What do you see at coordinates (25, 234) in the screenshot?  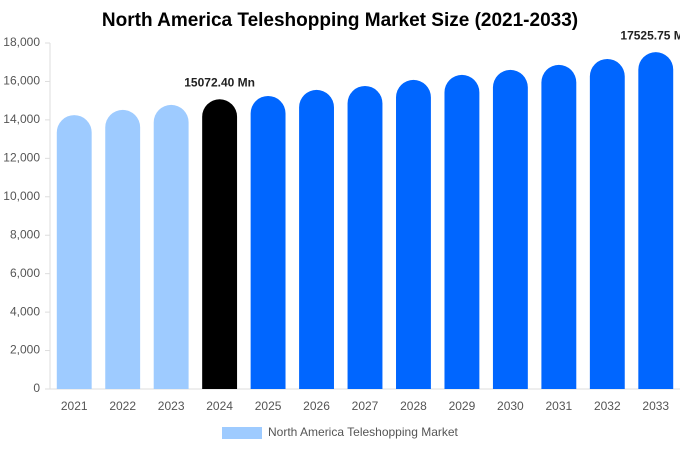 I see `y-tick-label: 8,000` at bounding box center [25, 234].